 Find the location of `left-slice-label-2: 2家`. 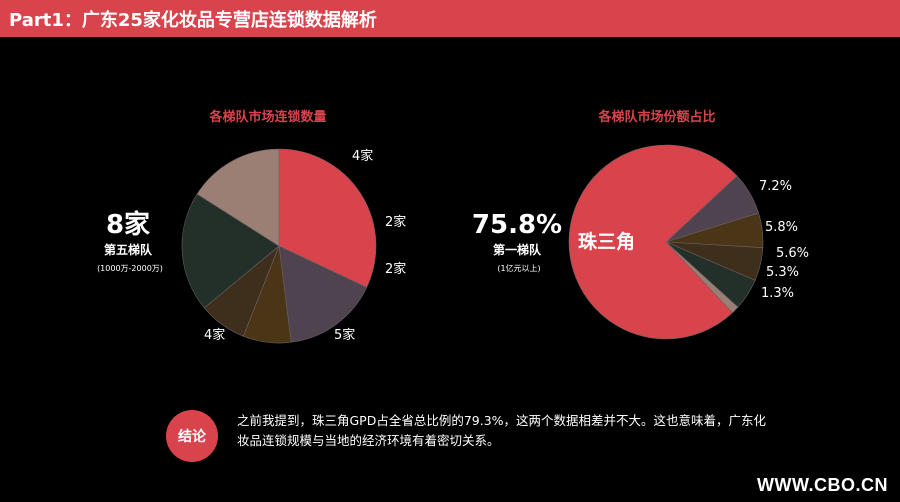

left-slice-label-2: 2家 is located at coordinates (395, 222).